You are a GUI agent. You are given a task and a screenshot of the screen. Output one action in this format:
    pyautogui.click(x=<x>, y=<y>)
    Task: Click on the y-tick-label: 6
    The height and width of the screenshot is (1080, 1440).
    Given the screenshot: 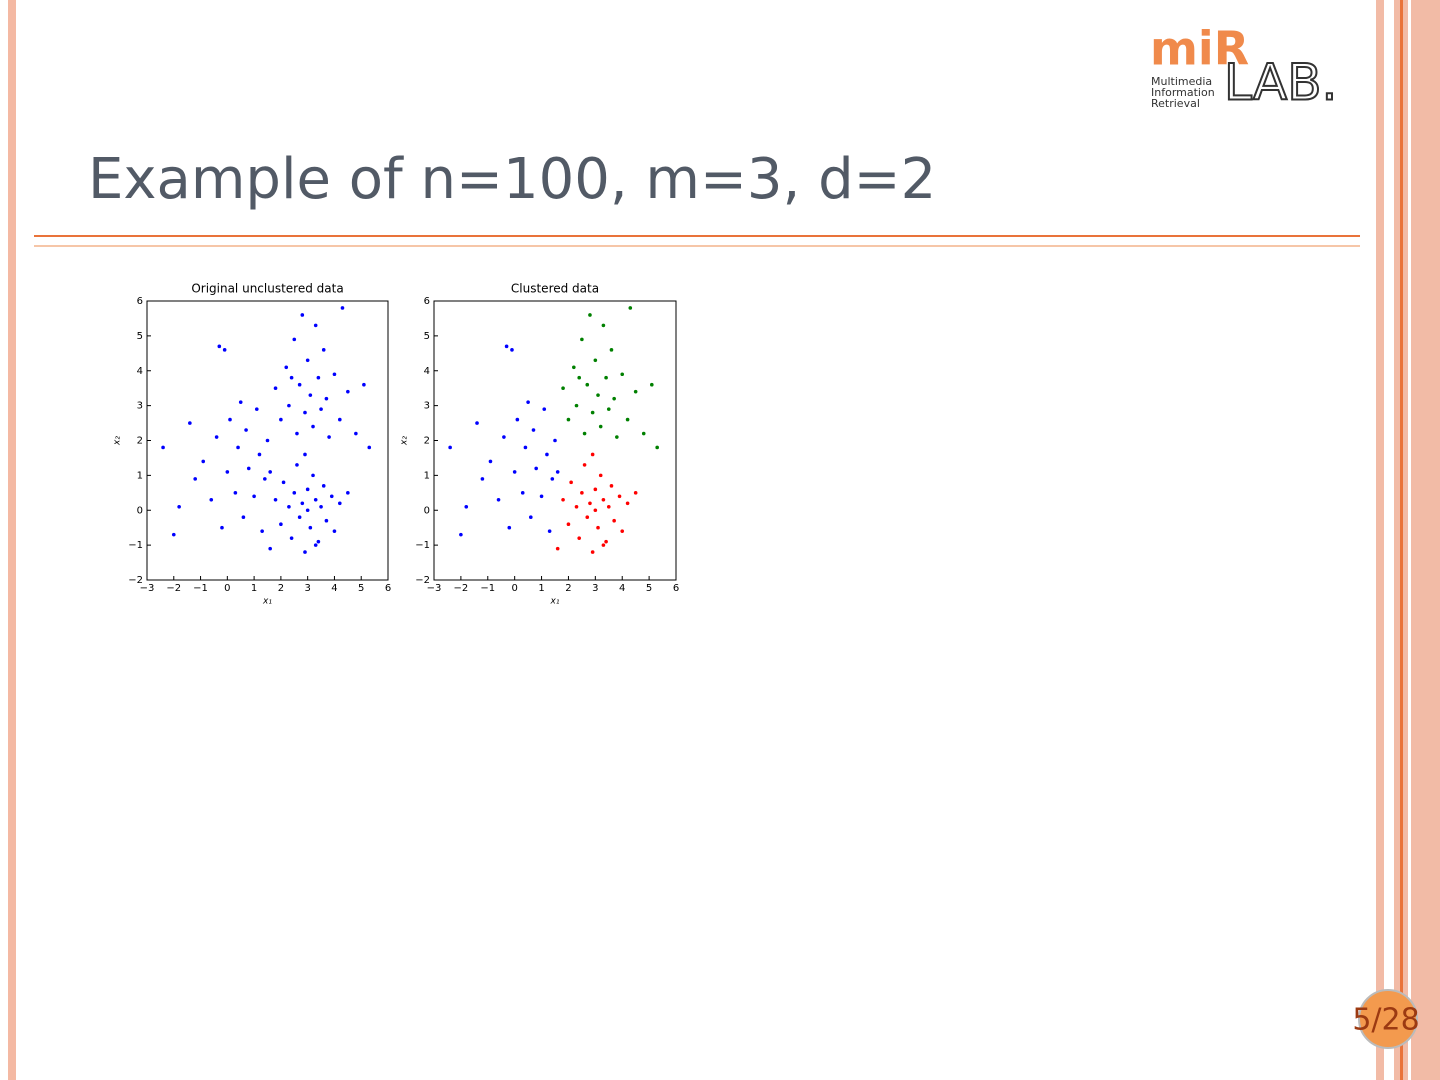 What is the action you would take?
    pyautogui.click(x=140, y=301)
    